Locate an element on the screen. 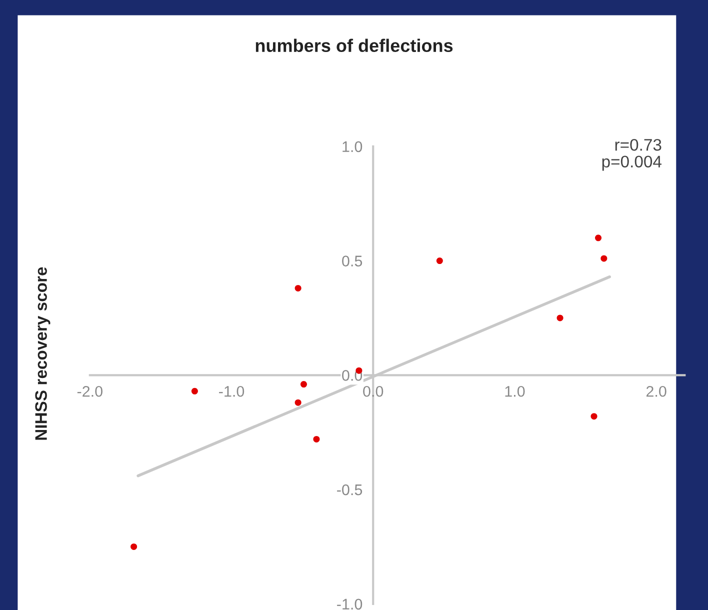 The height and width of the screenshot is (610, 708). chart-title: numbers of deflections is located at coordinates (354, 45).